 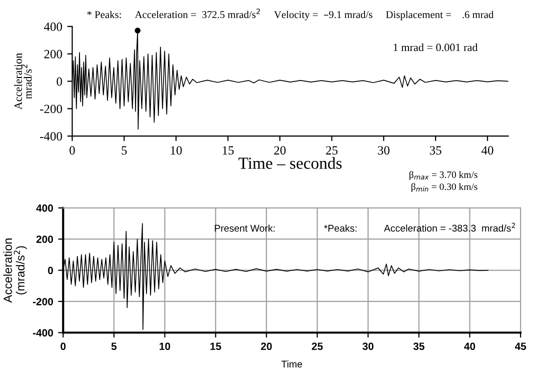 I want to click on chart-title: * Peaks: Acceleration = 372.5 mrad/s$^{2}$ Velocity = –9.1 mrad/s Displacement = .6 mrad, so click(x=290, y=14).